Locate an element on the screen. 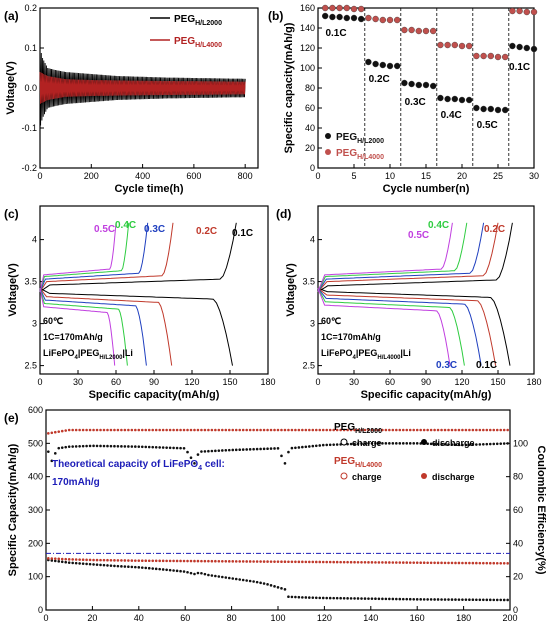 The width and height of the screenshot is (550, 625). x-tick-label: 20 is located at coordinates (92, 618).